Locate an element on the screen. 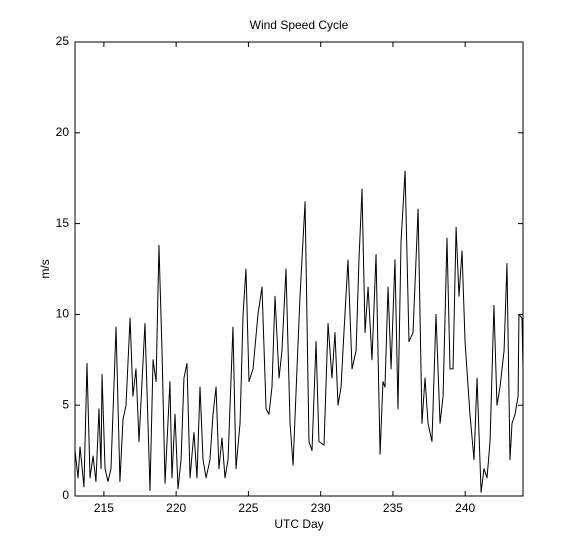 This screenshot has height=560, width=580. x-tick-label: 230 is located at coordinates (321, 508).